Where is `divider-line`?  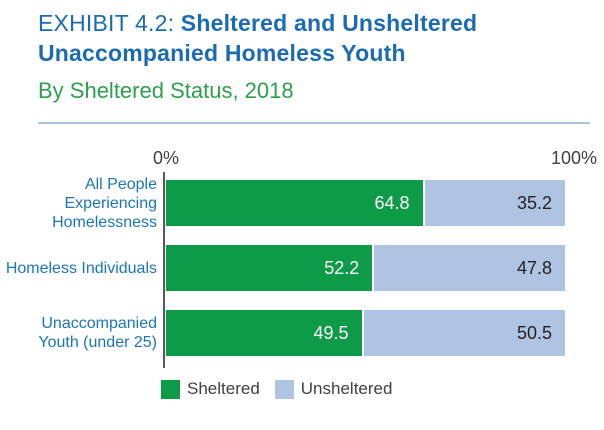 divider-line is located at coordinates (314, 123).